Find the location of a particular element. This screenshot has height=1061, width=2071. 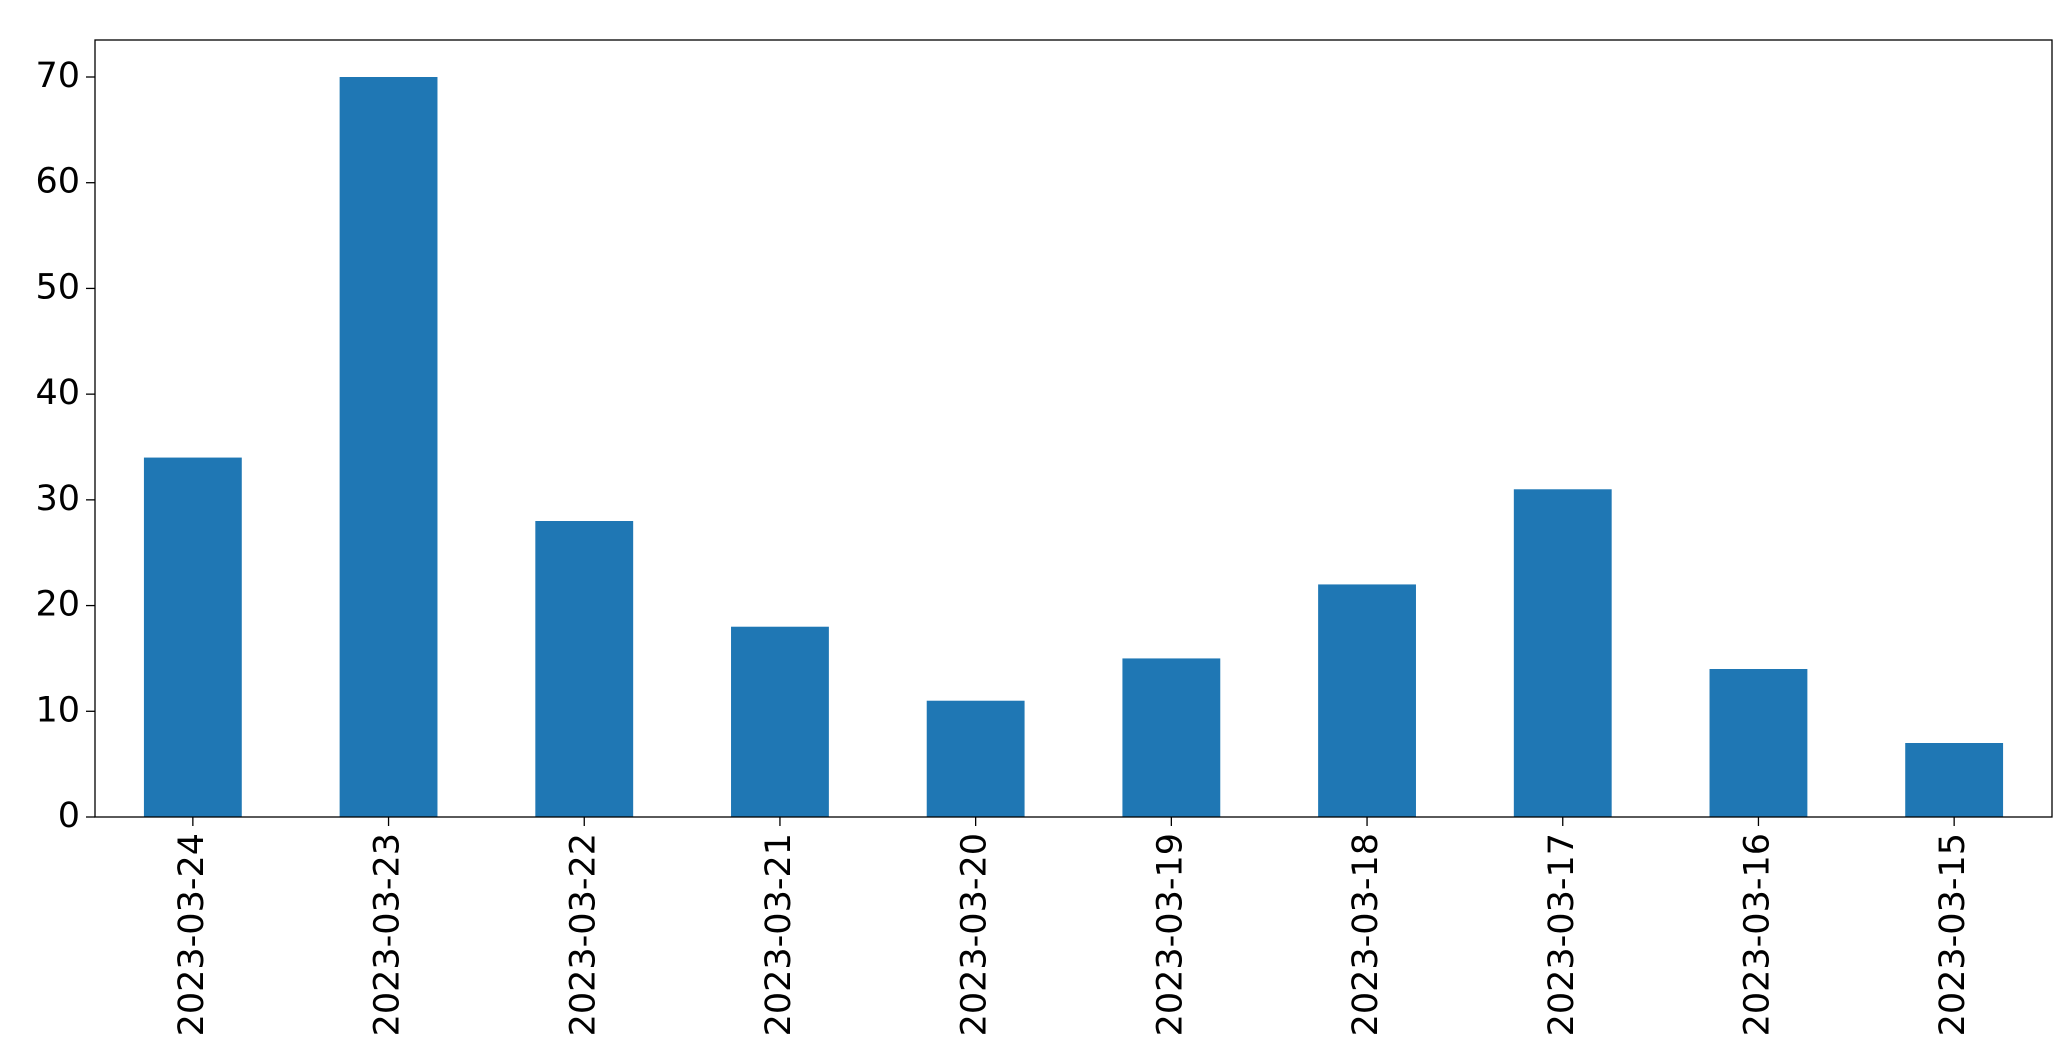

x-tick-label: 2023-03-21 is located at coordinates (779, 934).